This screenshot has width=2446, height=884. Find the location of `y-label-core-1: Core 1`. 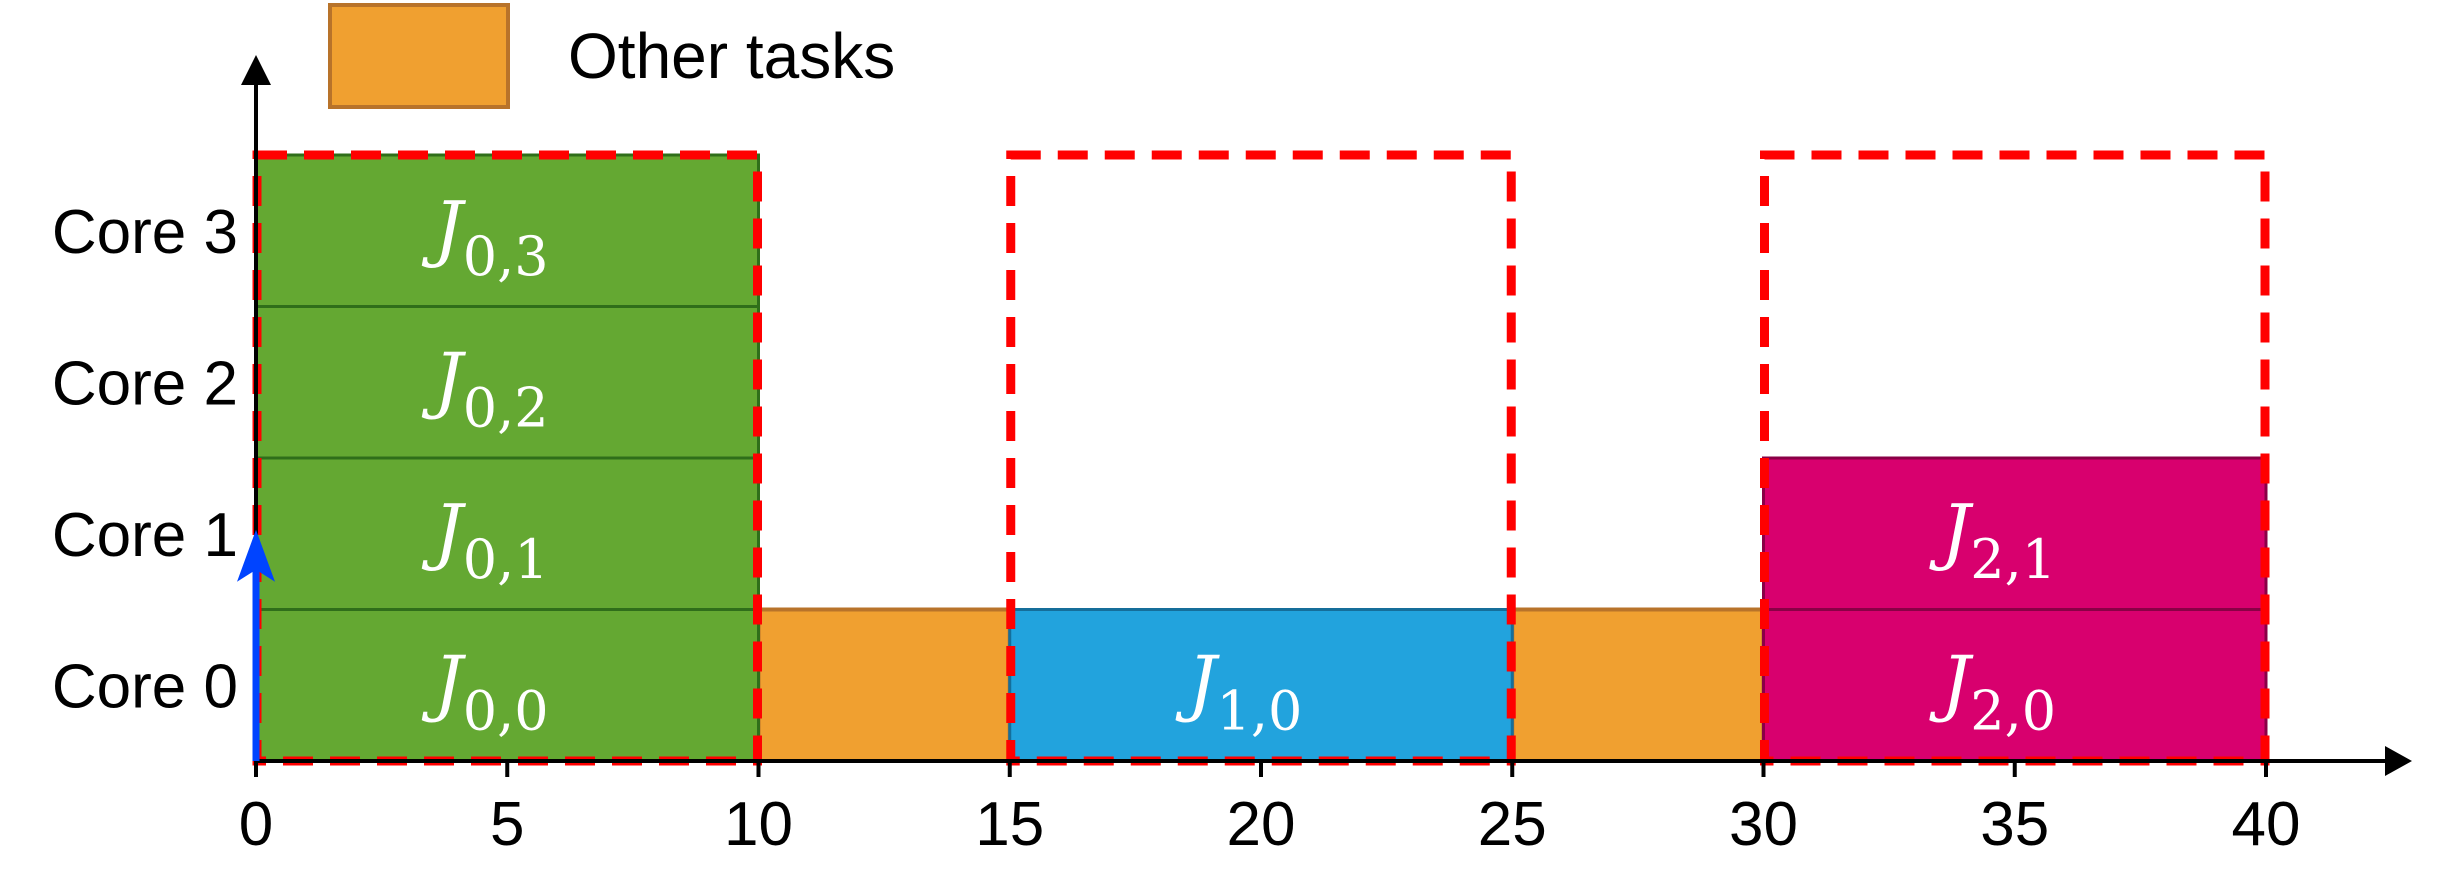

y-label-core-1: Core 1 is located at coordinates (145, 535).